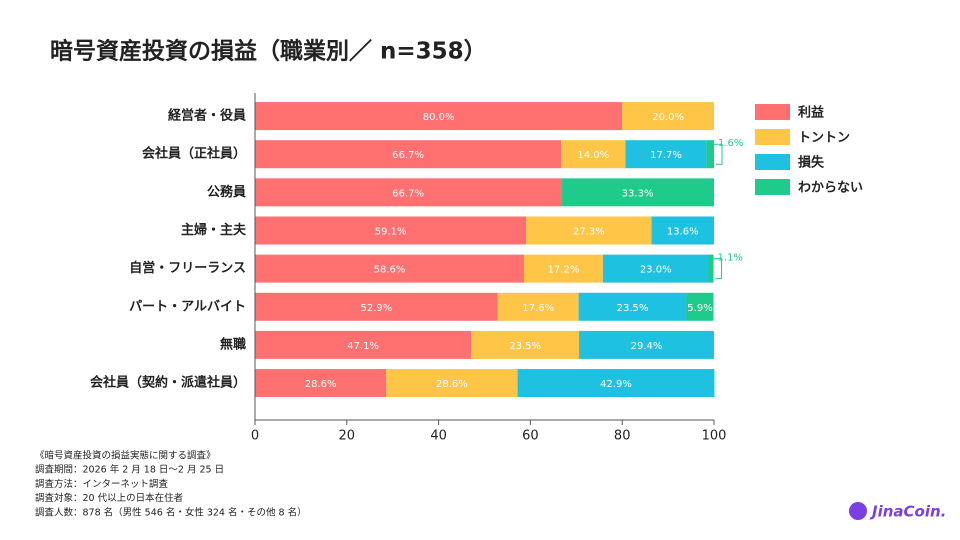  I want to click on chart-title: 暗号資産投資の損益（職業別／ n=358）, so click(268, 51).